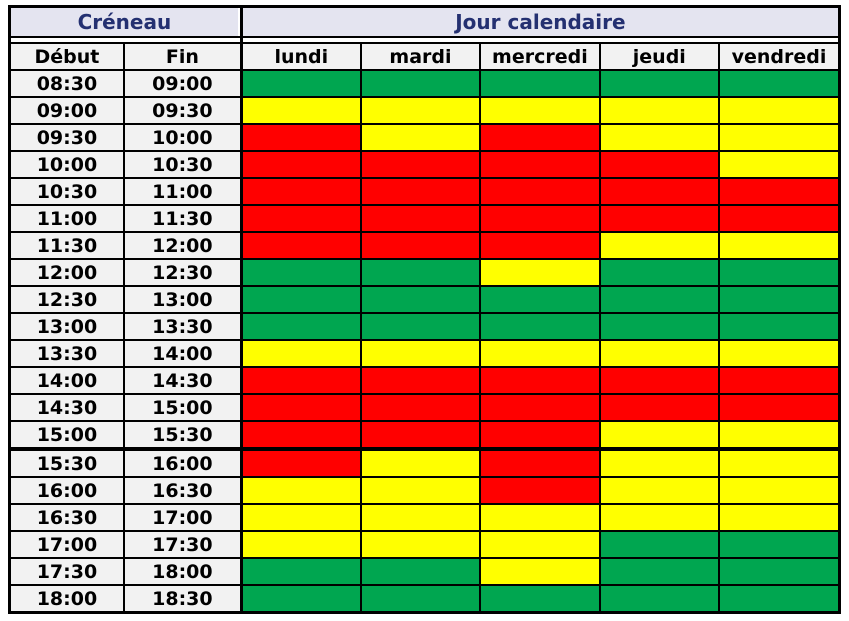  What do you see at coordinates (540, 191) in the screenshot?
I see `slot-cell-mercredi-10:30` at bounding box center [540, 191].